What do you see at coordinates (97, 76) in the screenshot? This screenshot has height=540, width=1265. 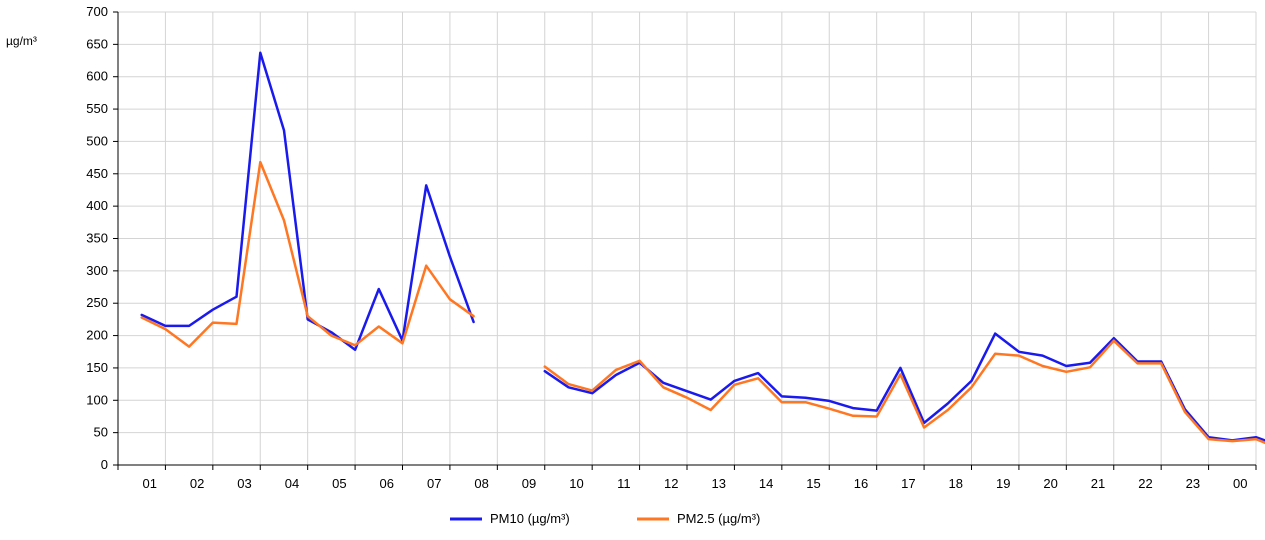 I see `y-tick-label: 600` at bounding box center [97, 76].